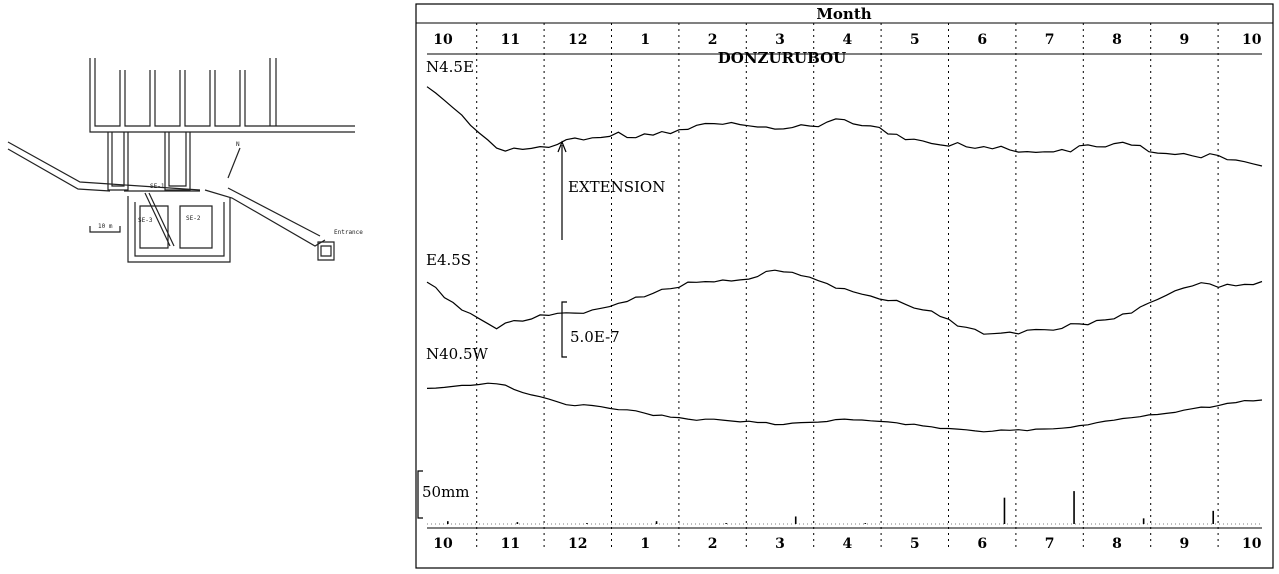 The width and height of the screenshot is (1279, 574). I want to click on x-tick-label-bottom: 8, so click(1117, 544).